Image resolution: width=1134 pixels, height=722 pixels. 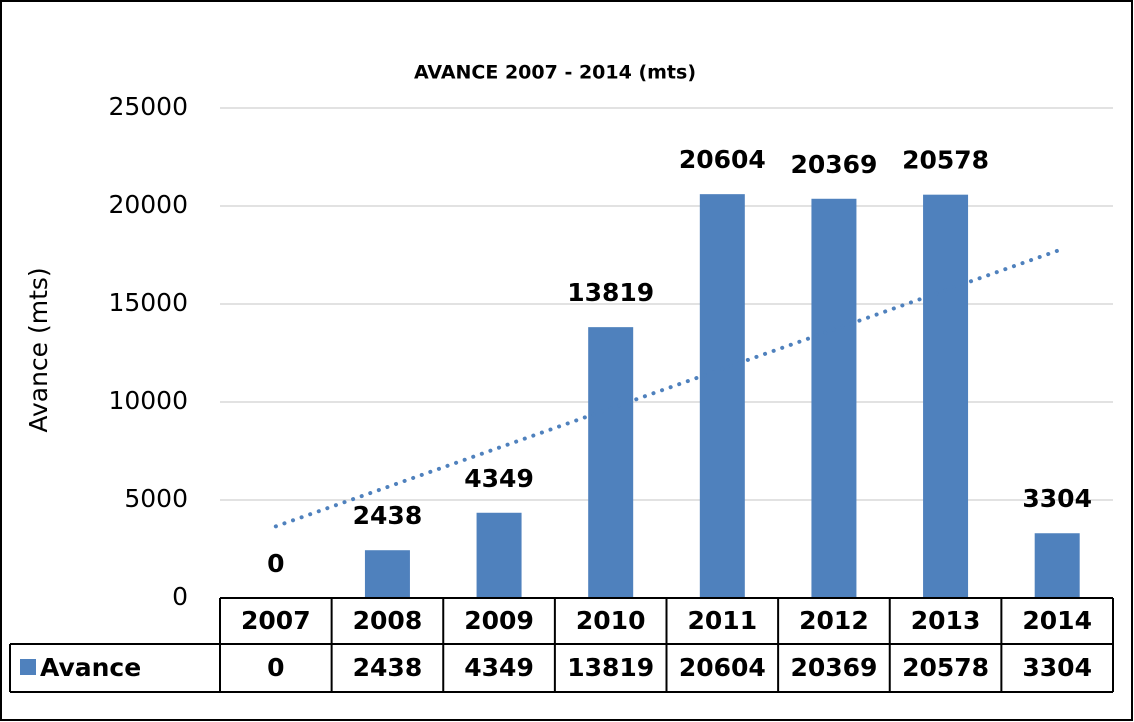 What do you see at coordinates (610, 292) in the screenshot?
I see `data-label: 13819` at bounding box center [610, 292].